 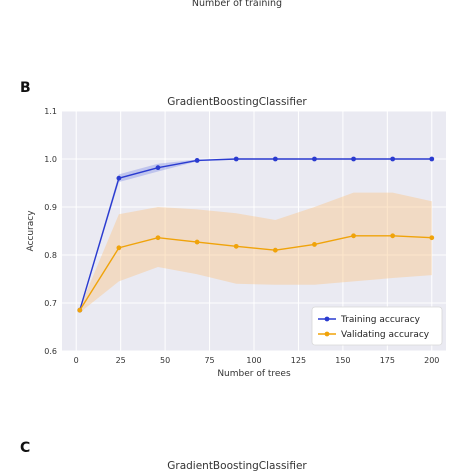 What do you see at coordinates (431, 360) in the screenshot?
I see `x-tick-label: 200` at bounding box center [431, 360].